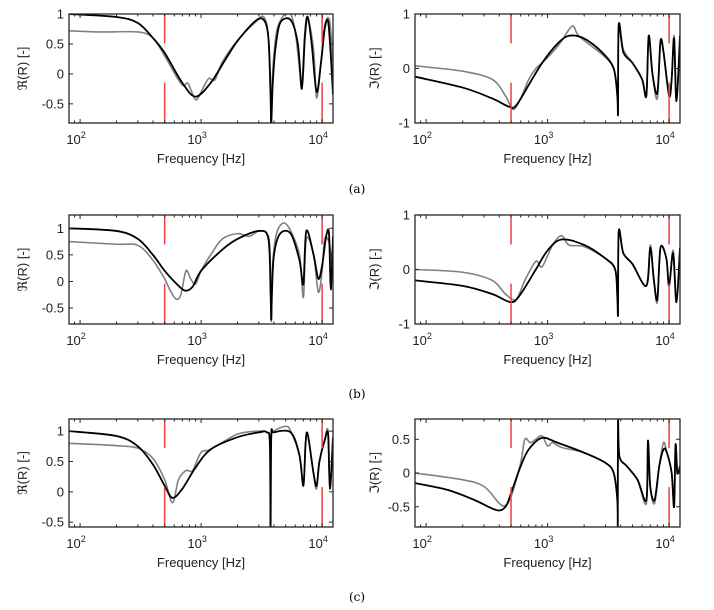  What do you see at coordinates (357, 189) in the screenshot?
I see `subfigure-caption: (a)` at bounding box center [357, 189].